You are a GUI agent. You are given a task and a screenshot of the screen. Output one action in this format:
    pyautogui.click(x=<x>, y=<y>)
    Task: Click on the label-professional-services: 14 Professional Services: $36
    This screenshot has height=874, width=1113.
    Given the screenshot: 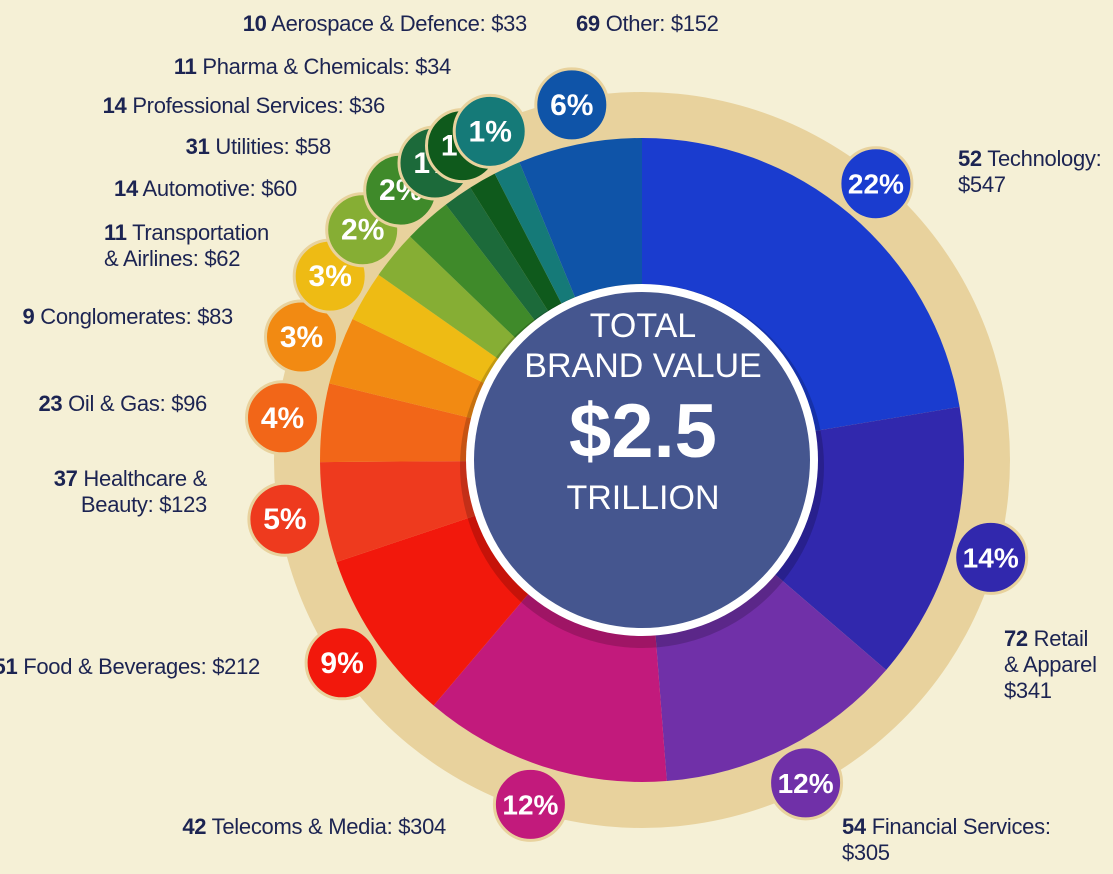 What is the action you would take?
    pyautogui.click(x=244, y=105)
    